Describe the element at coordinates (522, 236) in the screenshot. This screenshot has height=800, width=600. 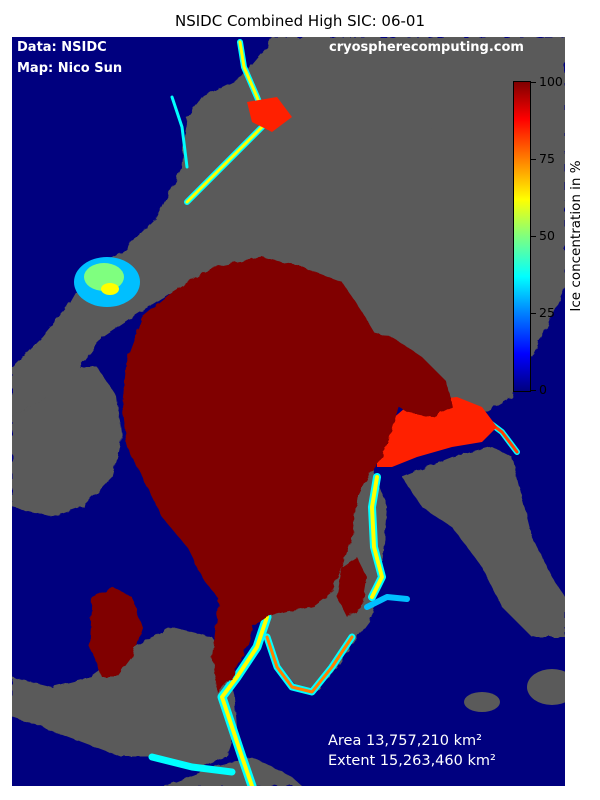
I see `colorbar` at that location.